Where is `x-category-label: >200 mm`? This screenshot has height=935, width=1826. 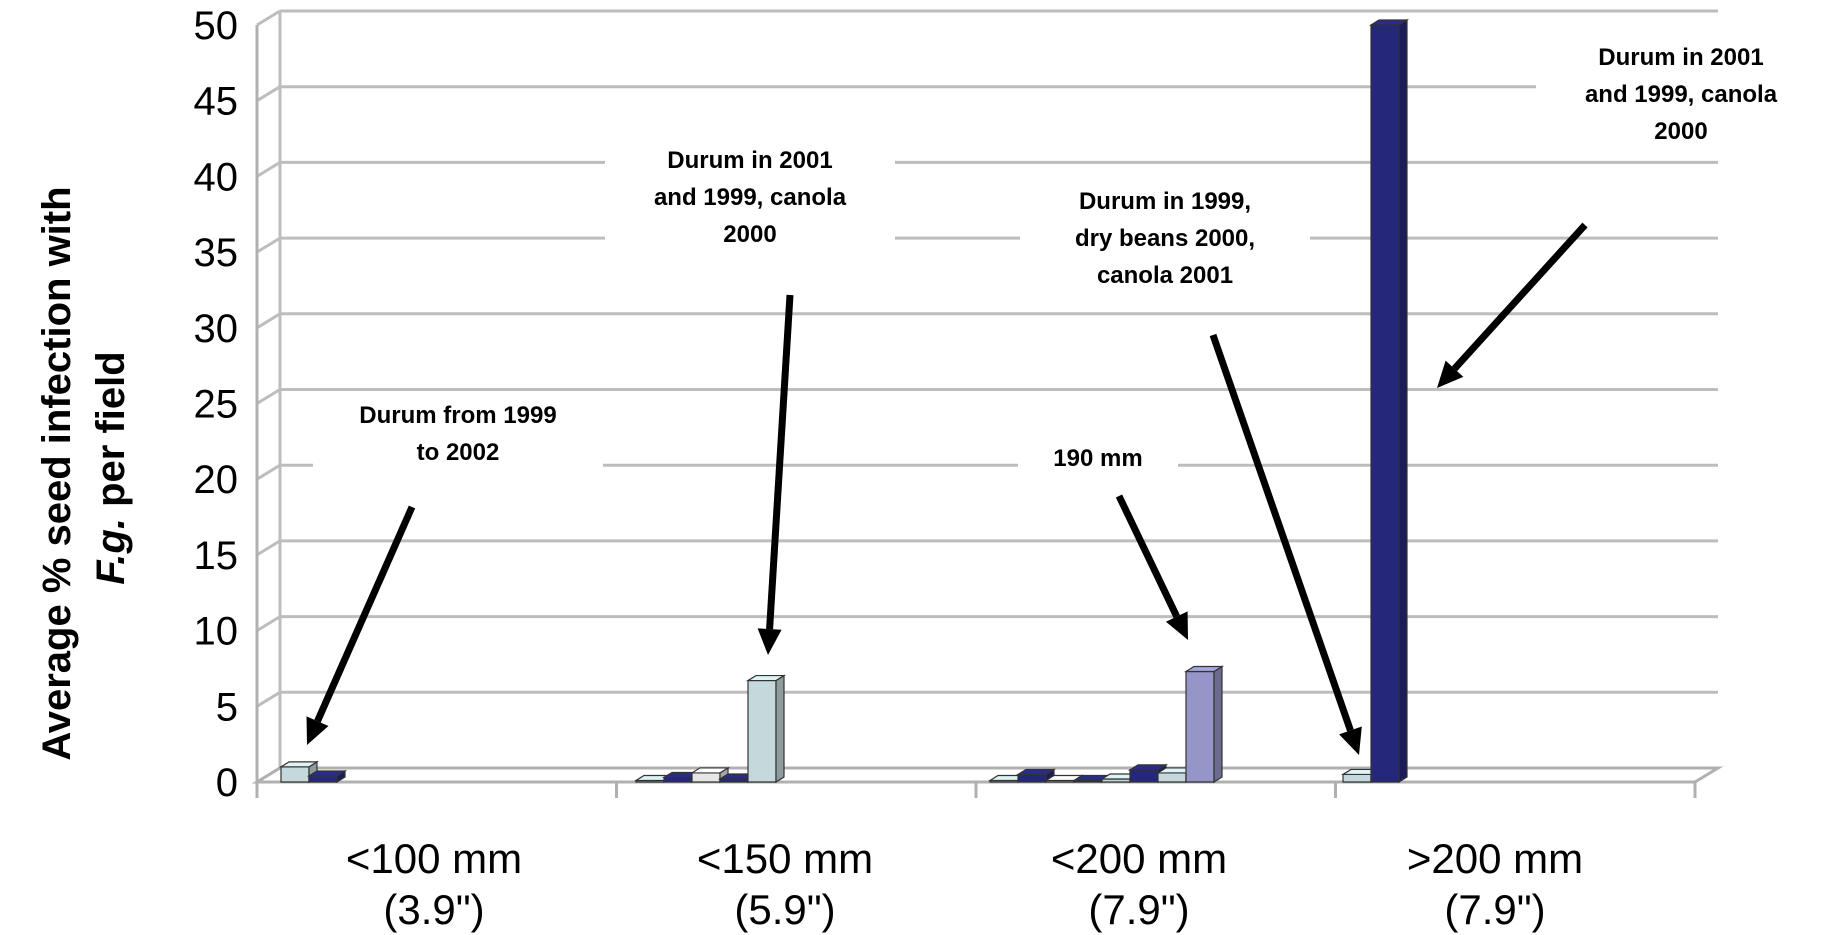
x-category-label: >200 mm is located at coordinates (1495, 858).